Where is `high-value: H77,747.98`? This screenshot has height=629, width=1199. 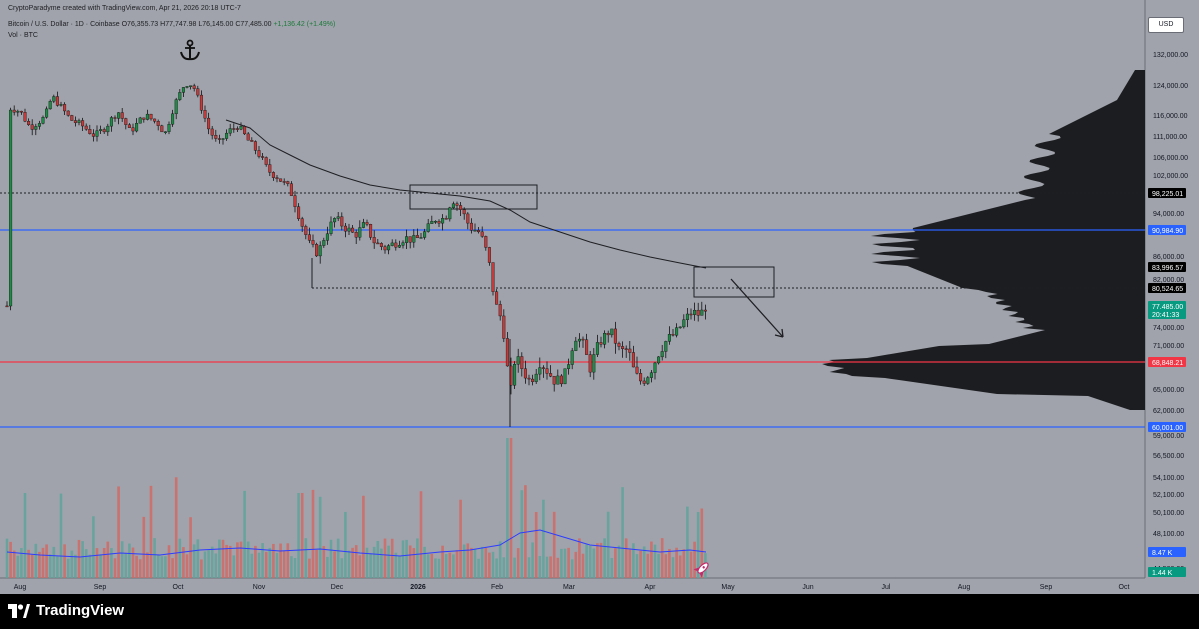 high-value: H77,747.98 is located at coordinates (178, 24).